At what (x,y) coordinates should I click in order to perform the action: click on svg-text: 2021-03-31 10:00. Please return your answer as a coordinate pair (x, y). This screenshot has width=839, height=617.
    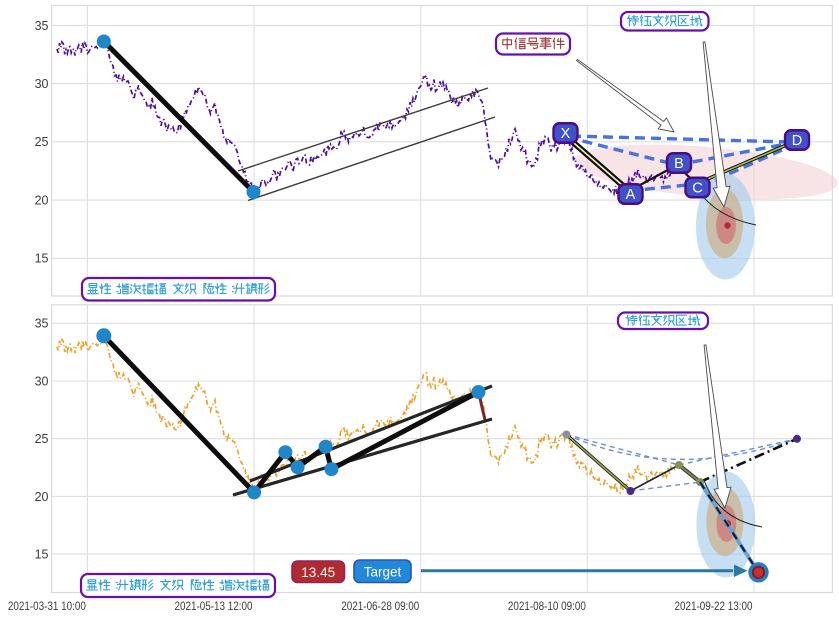
    Looking at the image, I should click on (47, 606).